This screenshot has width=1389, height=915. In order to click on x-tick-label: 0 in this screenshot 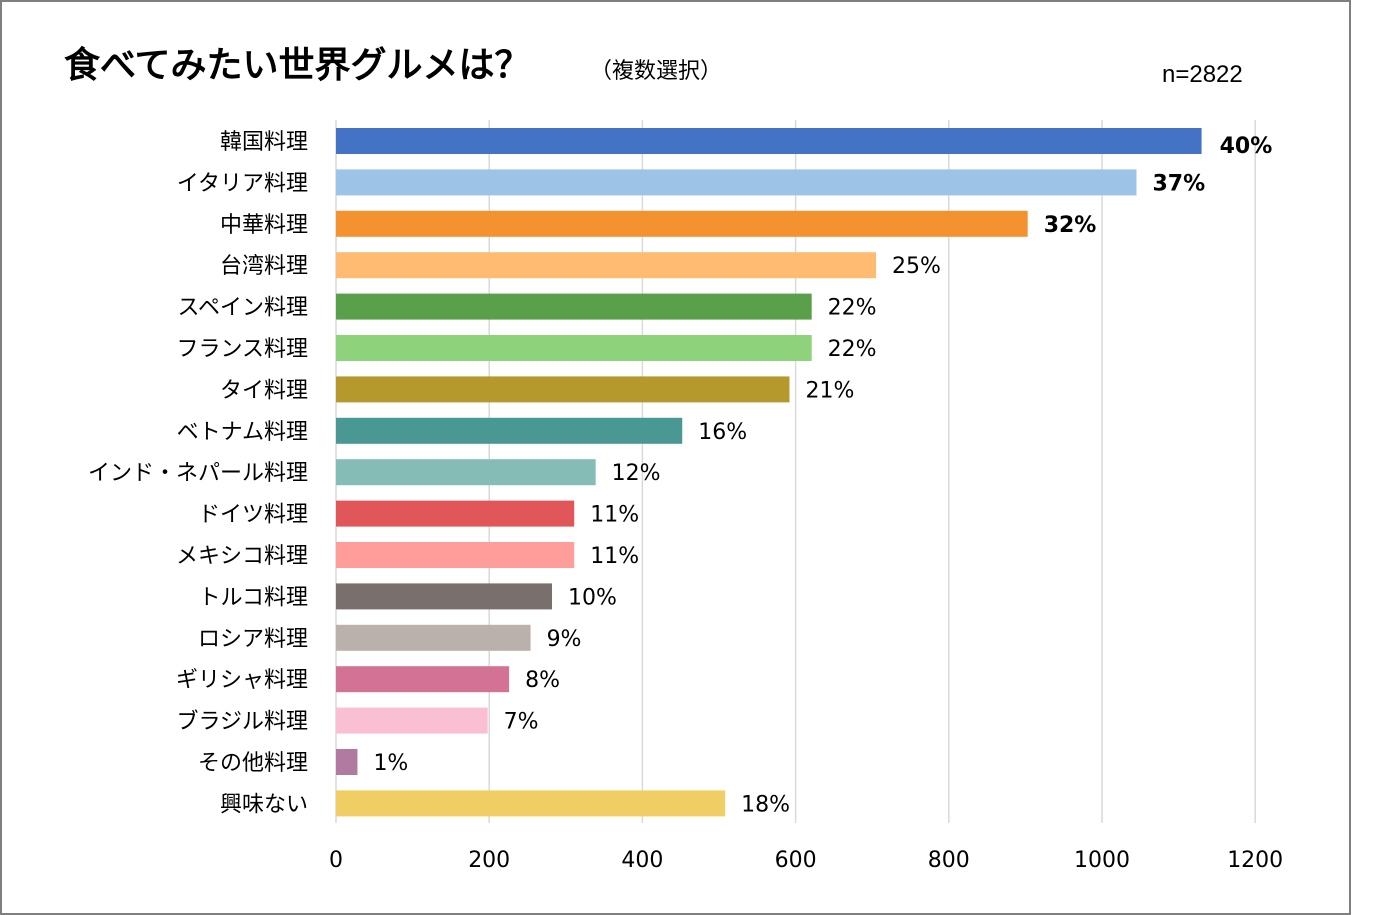, I will do `click(336, 860)`.